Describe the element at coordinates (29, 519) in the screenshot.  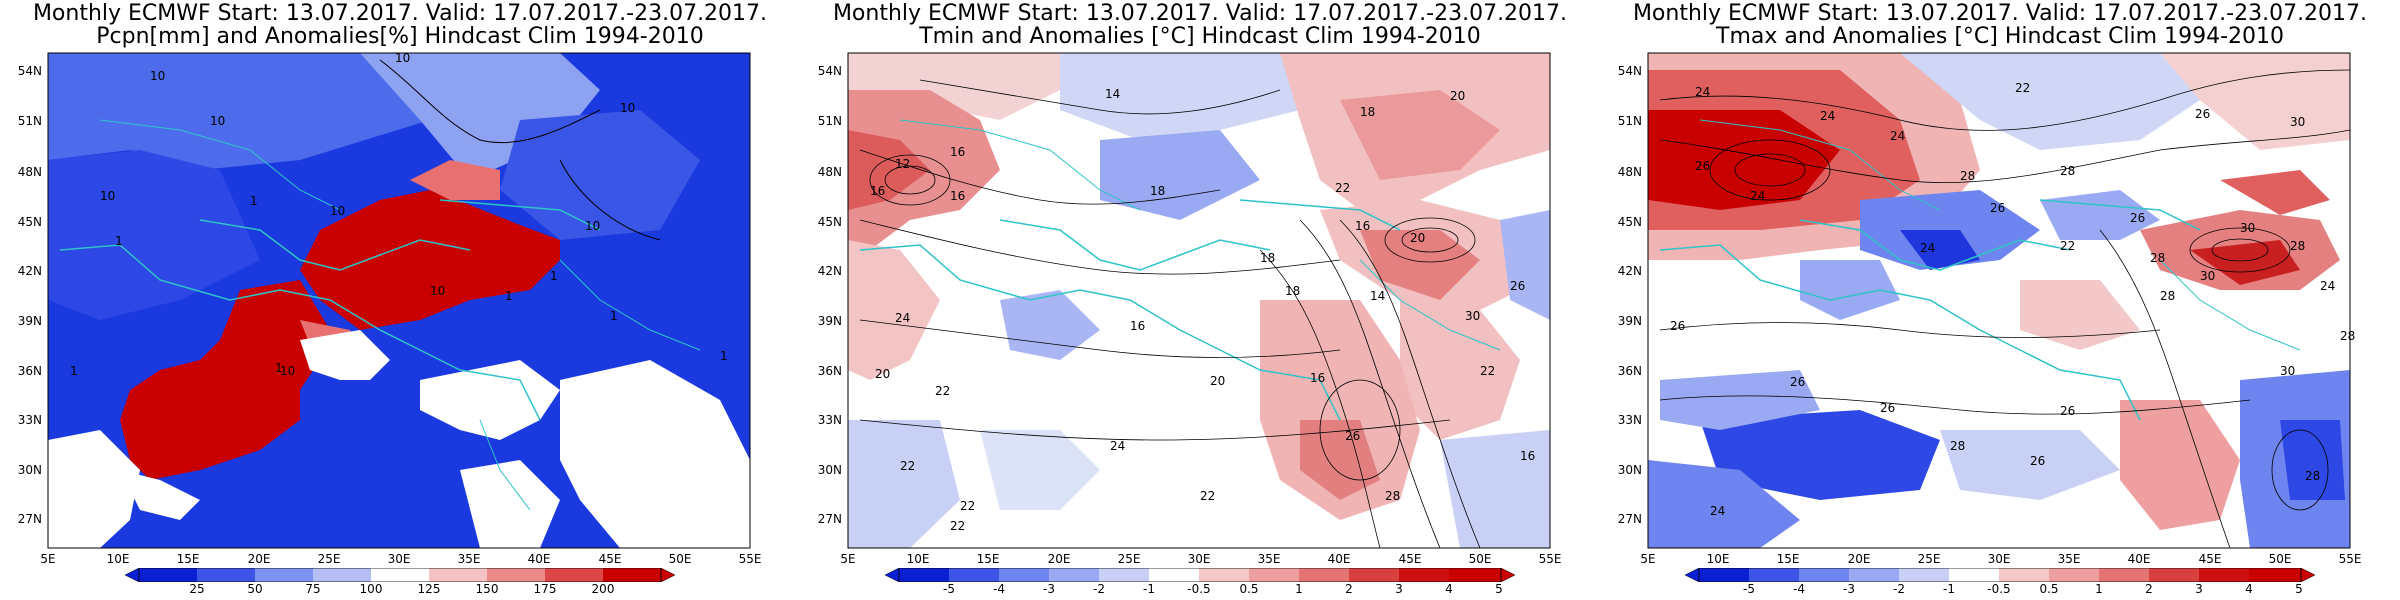
I see `lat-label: 27N` at that location.